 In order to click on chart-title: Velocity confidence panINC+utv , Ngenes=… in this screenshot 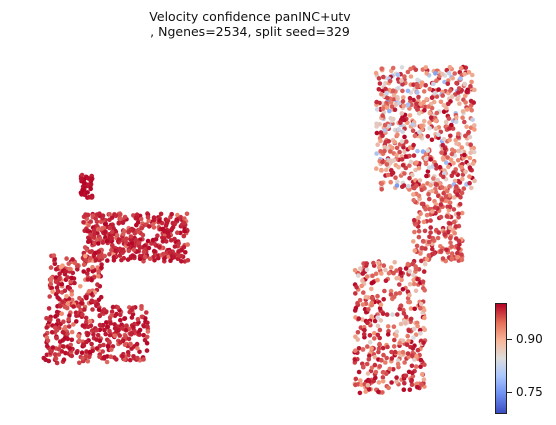, I will do `click(250, 24)`.